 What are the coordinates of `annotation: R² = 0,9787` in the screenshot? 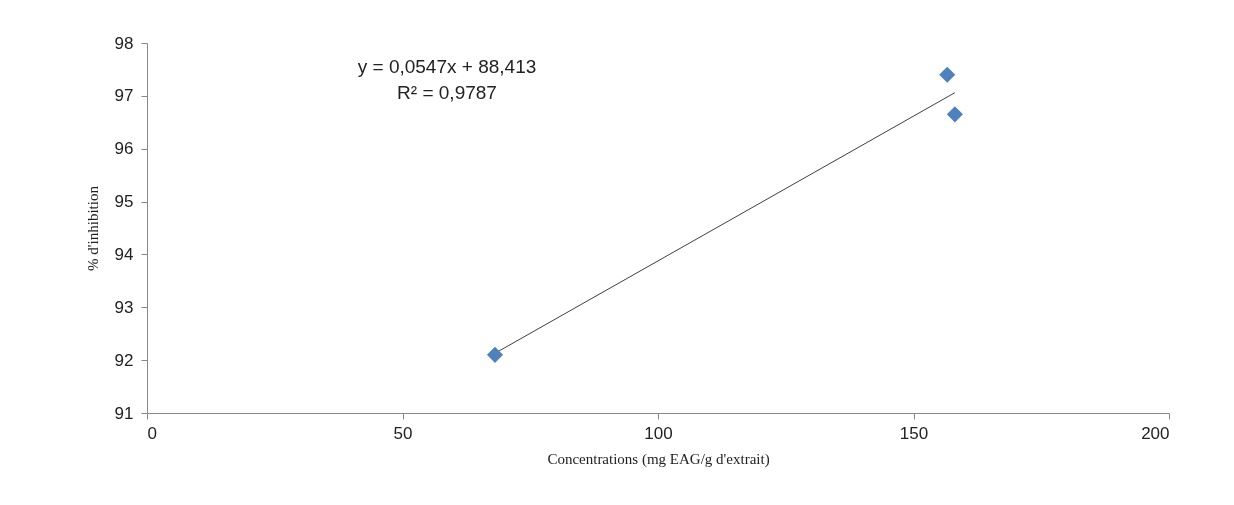 It's located at (447, 92).